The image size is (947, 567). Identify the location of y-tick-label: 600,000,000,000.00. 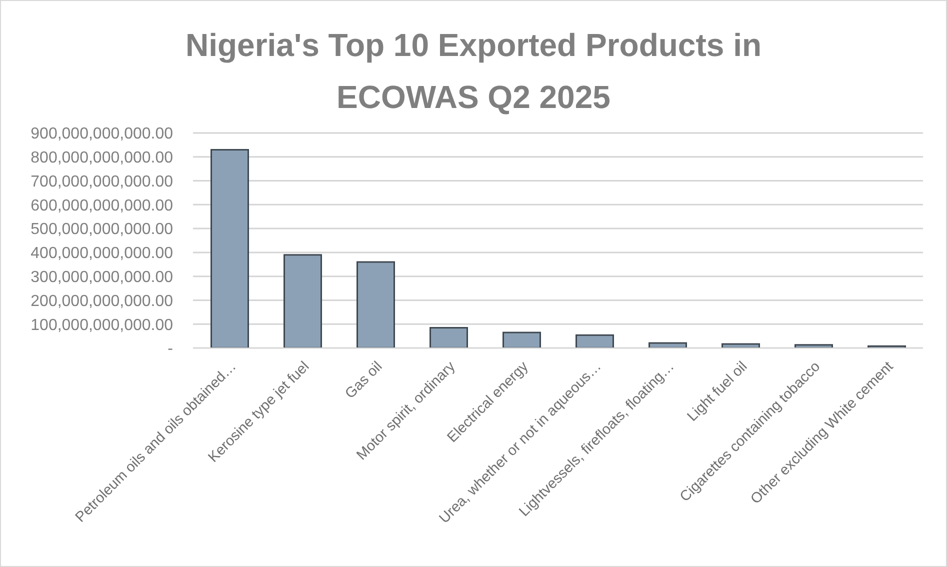
(102, 205).